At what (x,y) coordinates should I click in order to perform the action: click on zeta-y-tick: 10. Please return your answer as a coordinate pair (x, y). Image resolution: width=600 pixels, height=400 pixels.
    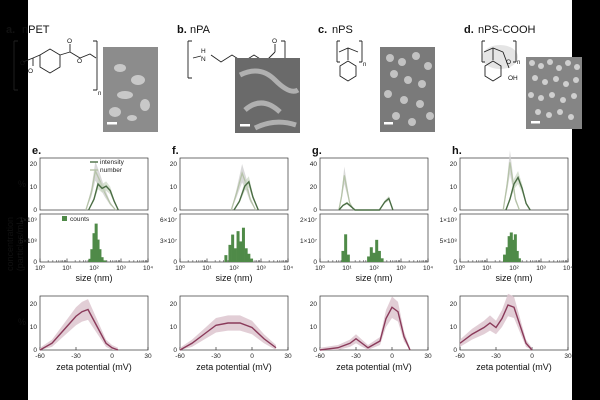
    Looking at the image, I should click on (454, 327).